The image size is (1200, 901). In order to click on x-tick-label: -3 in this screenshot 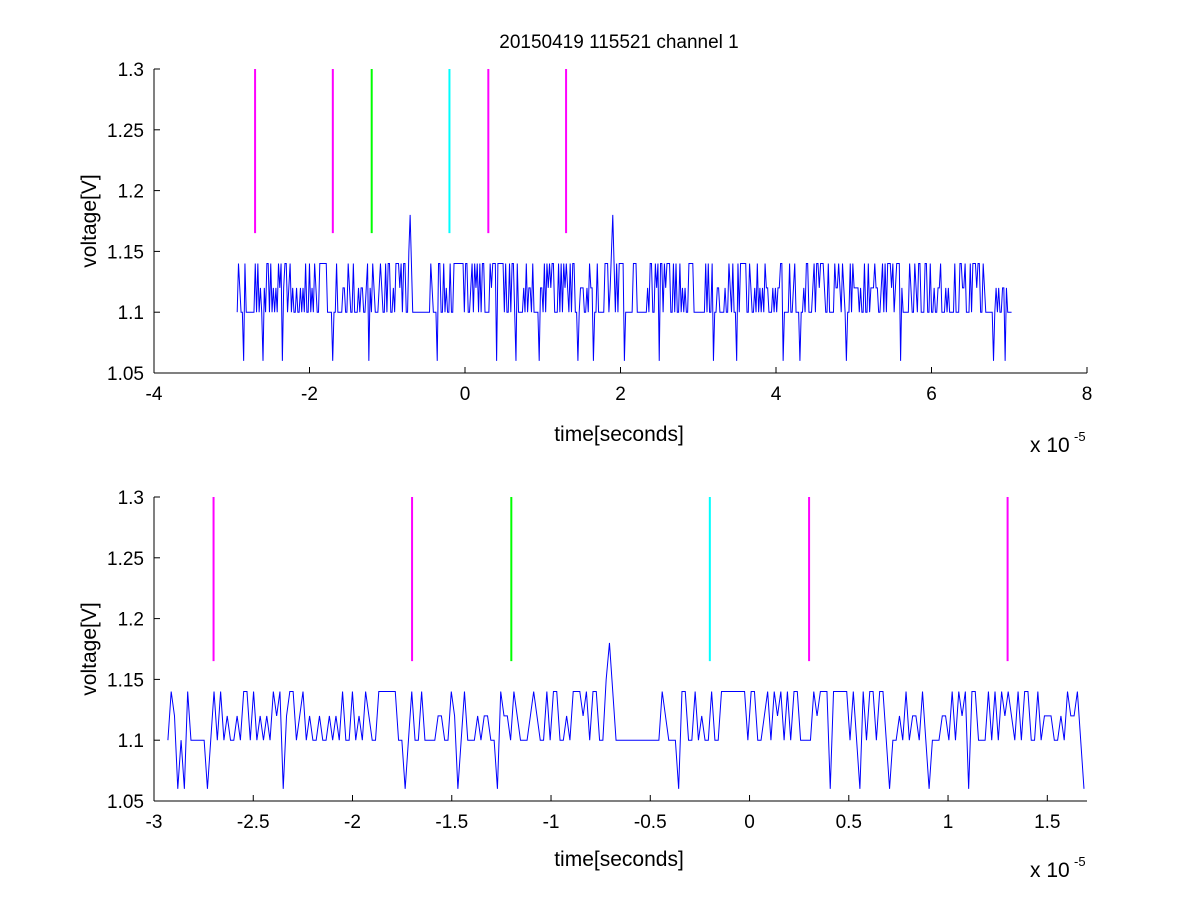, I will do `click(154, 822)`.